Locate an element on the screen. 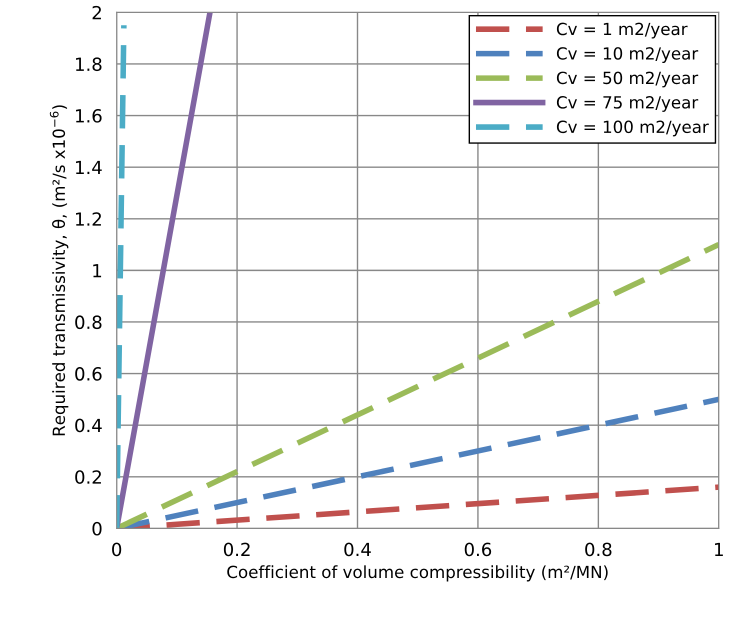  y-tick-label: 0.8 is located at coordinates (88, 322).